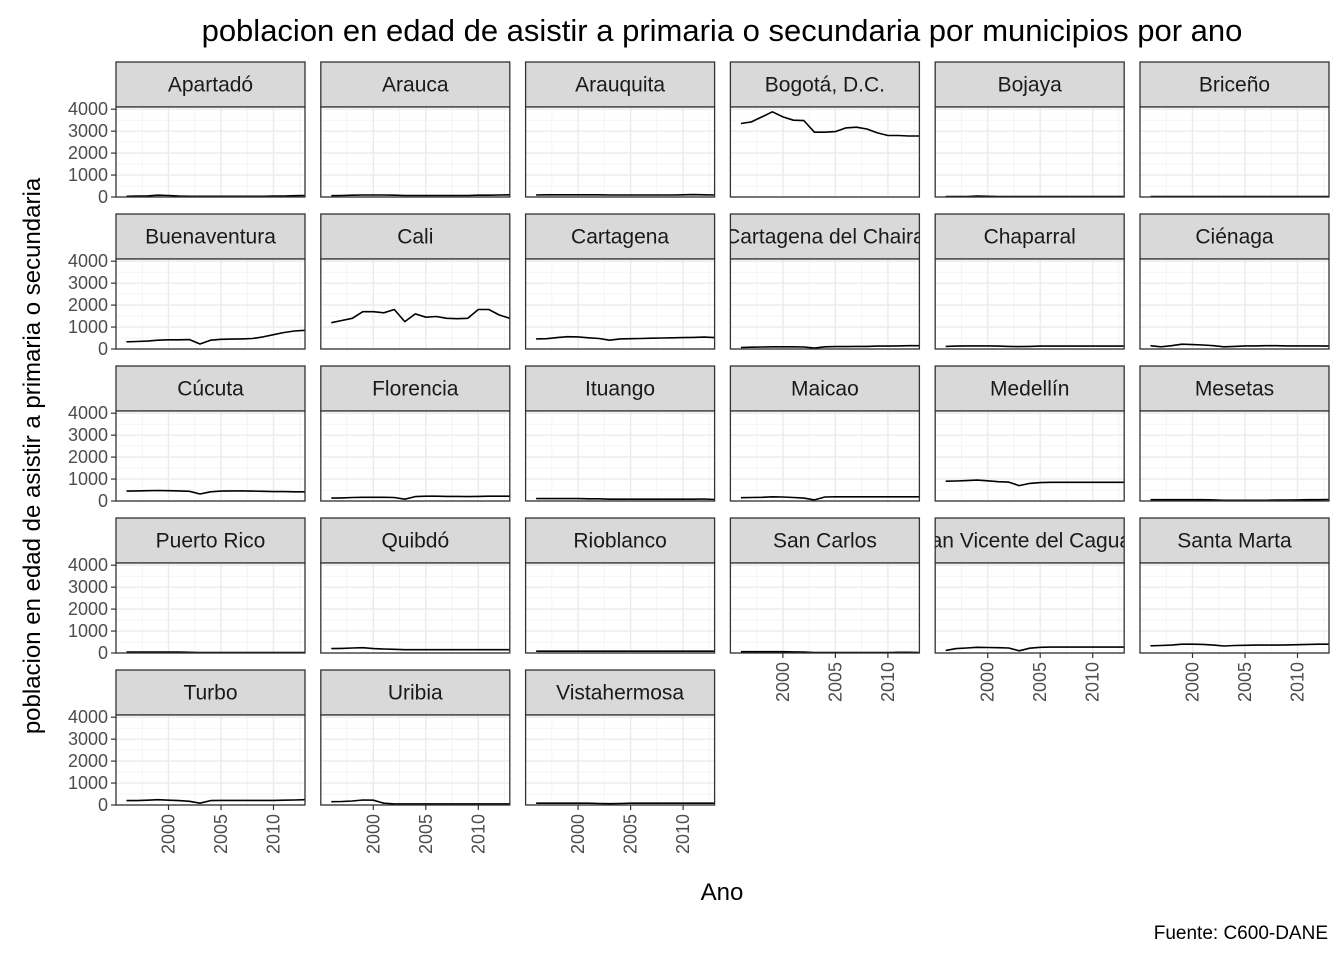 The height and width of the screenshot is (965, 1344). What do you see at coordinates (1029, 129) in the screenshot?
I see `facet-panel: Bojaya` at bounding box center [1029, 129].